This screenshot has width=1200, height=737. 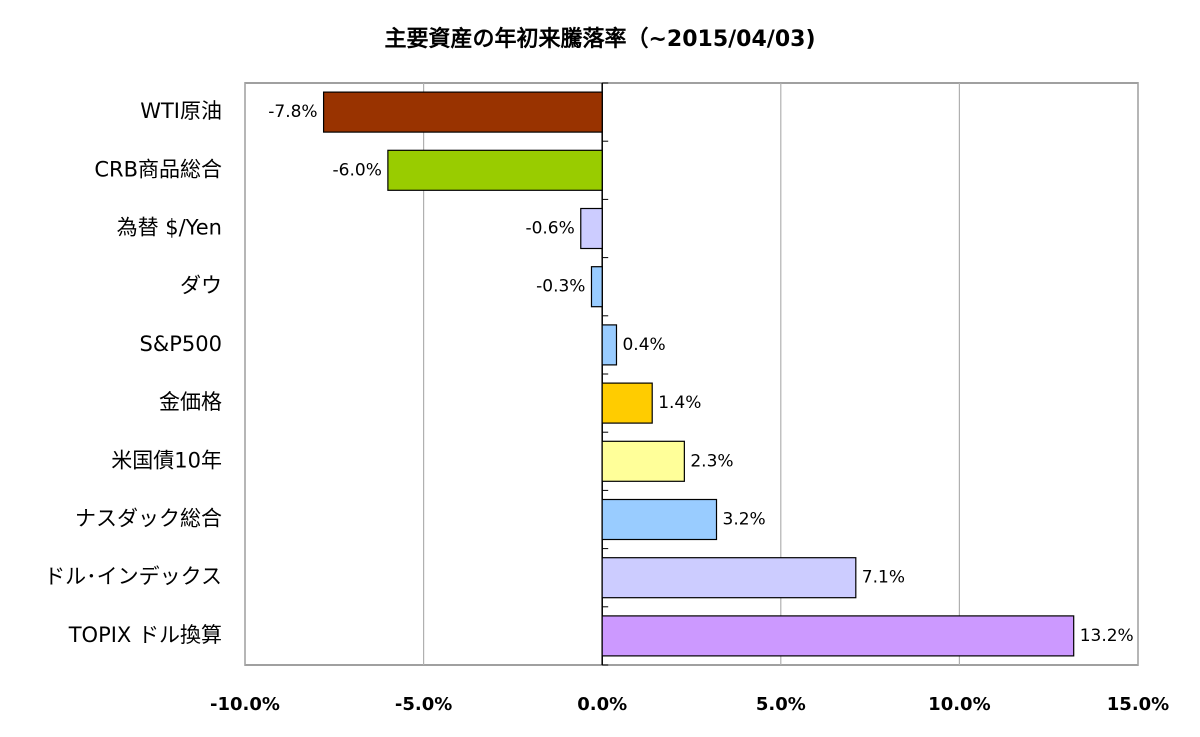 What do you see at coordinates (602, 704) in the screenshot?
I see `x-tick-label: 0.0%` at bounding box center [602, 704].